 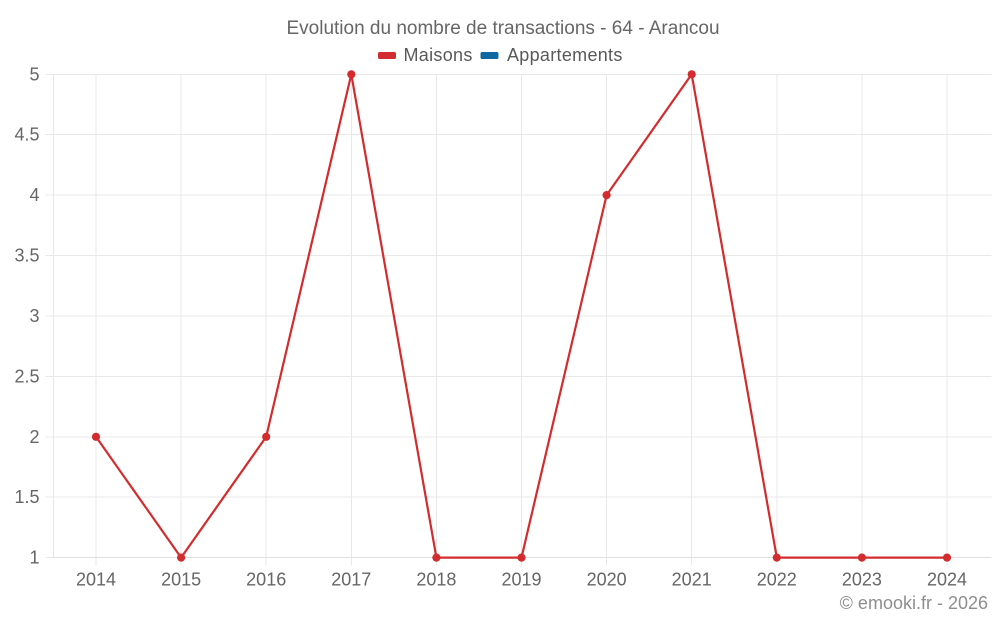 What do you see at coordinates (26, 135) in the screenshot?
I see `svg-text: 4.5` at bounding box center [26, 135].